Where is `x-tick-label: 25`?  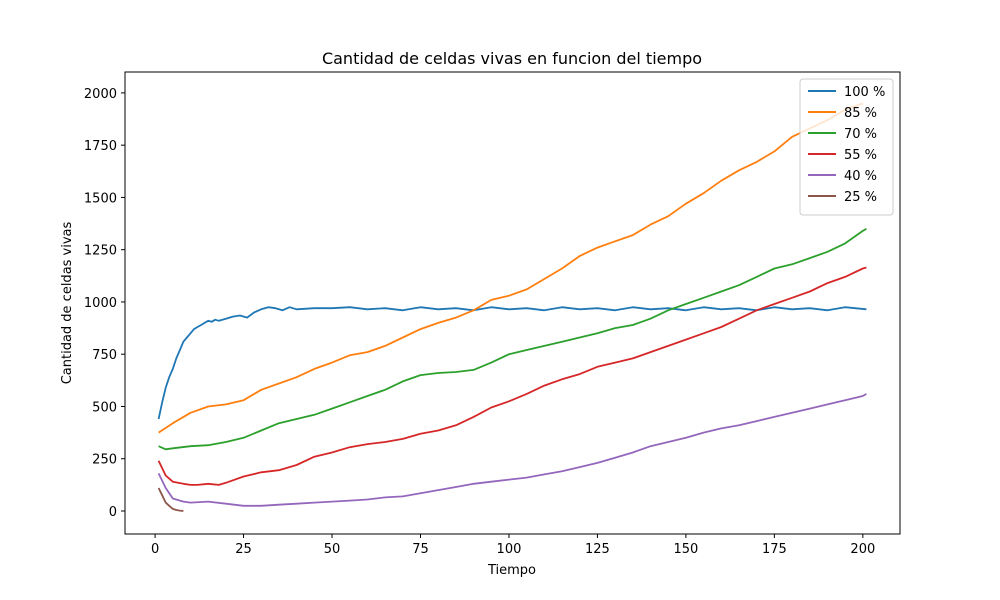
x-tick-label: 25 is located at coordinates (243, 549).